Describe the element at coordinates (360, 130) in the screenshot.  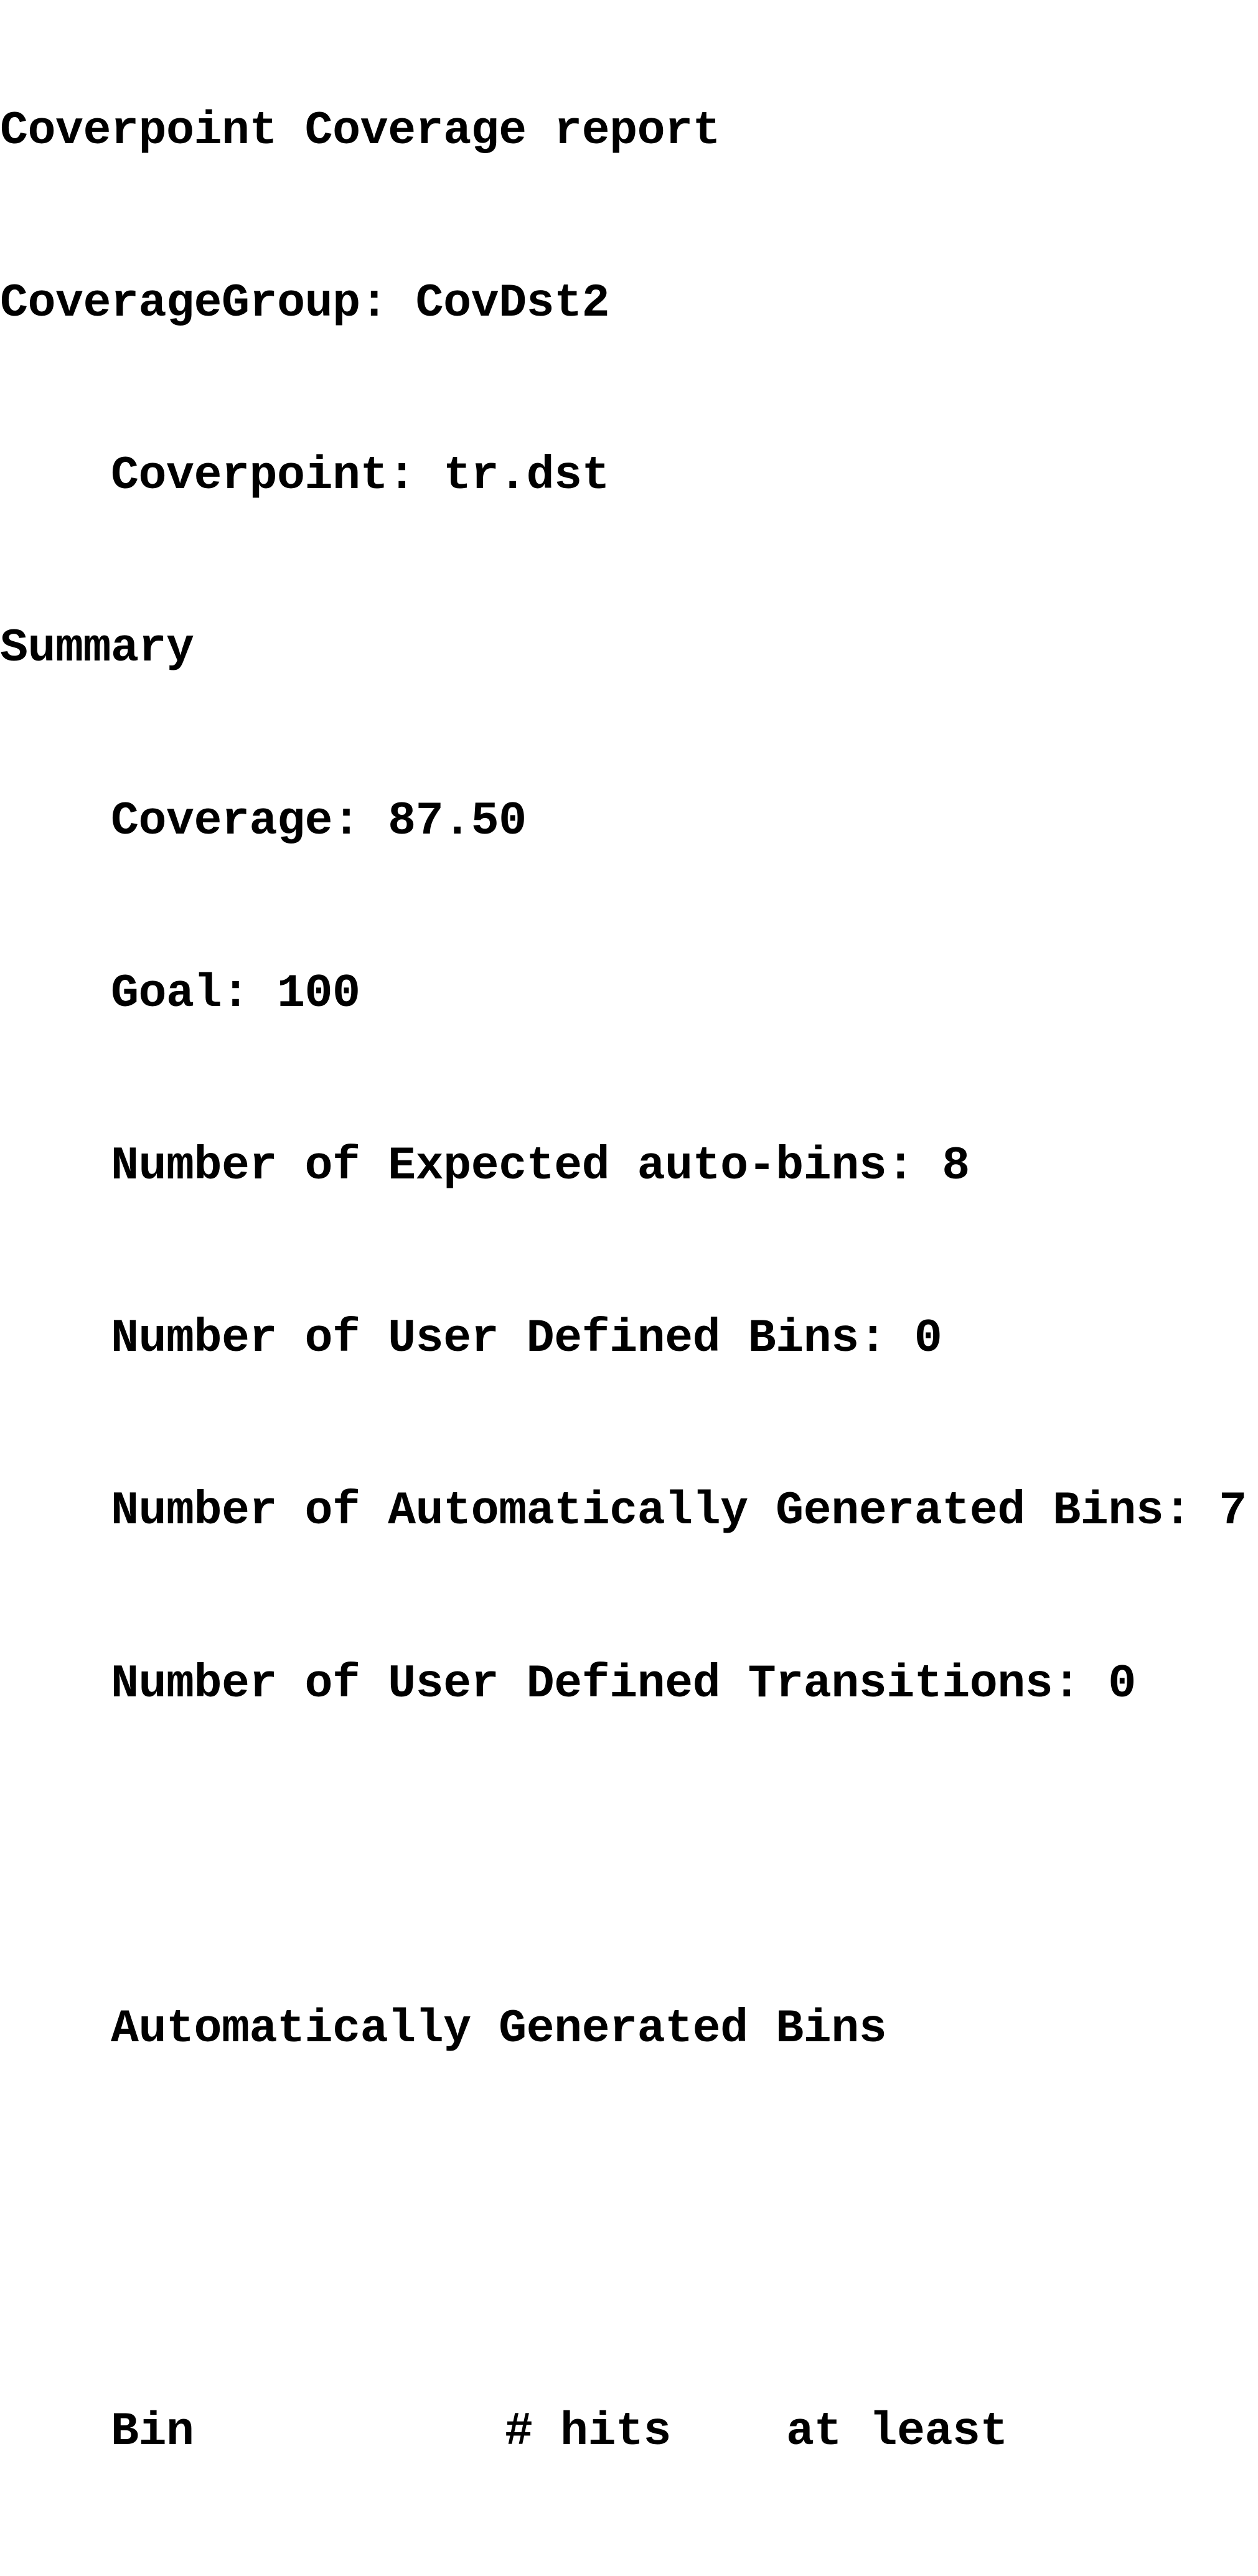
I see `report-title: Coverpoint Coverage report` at that location.